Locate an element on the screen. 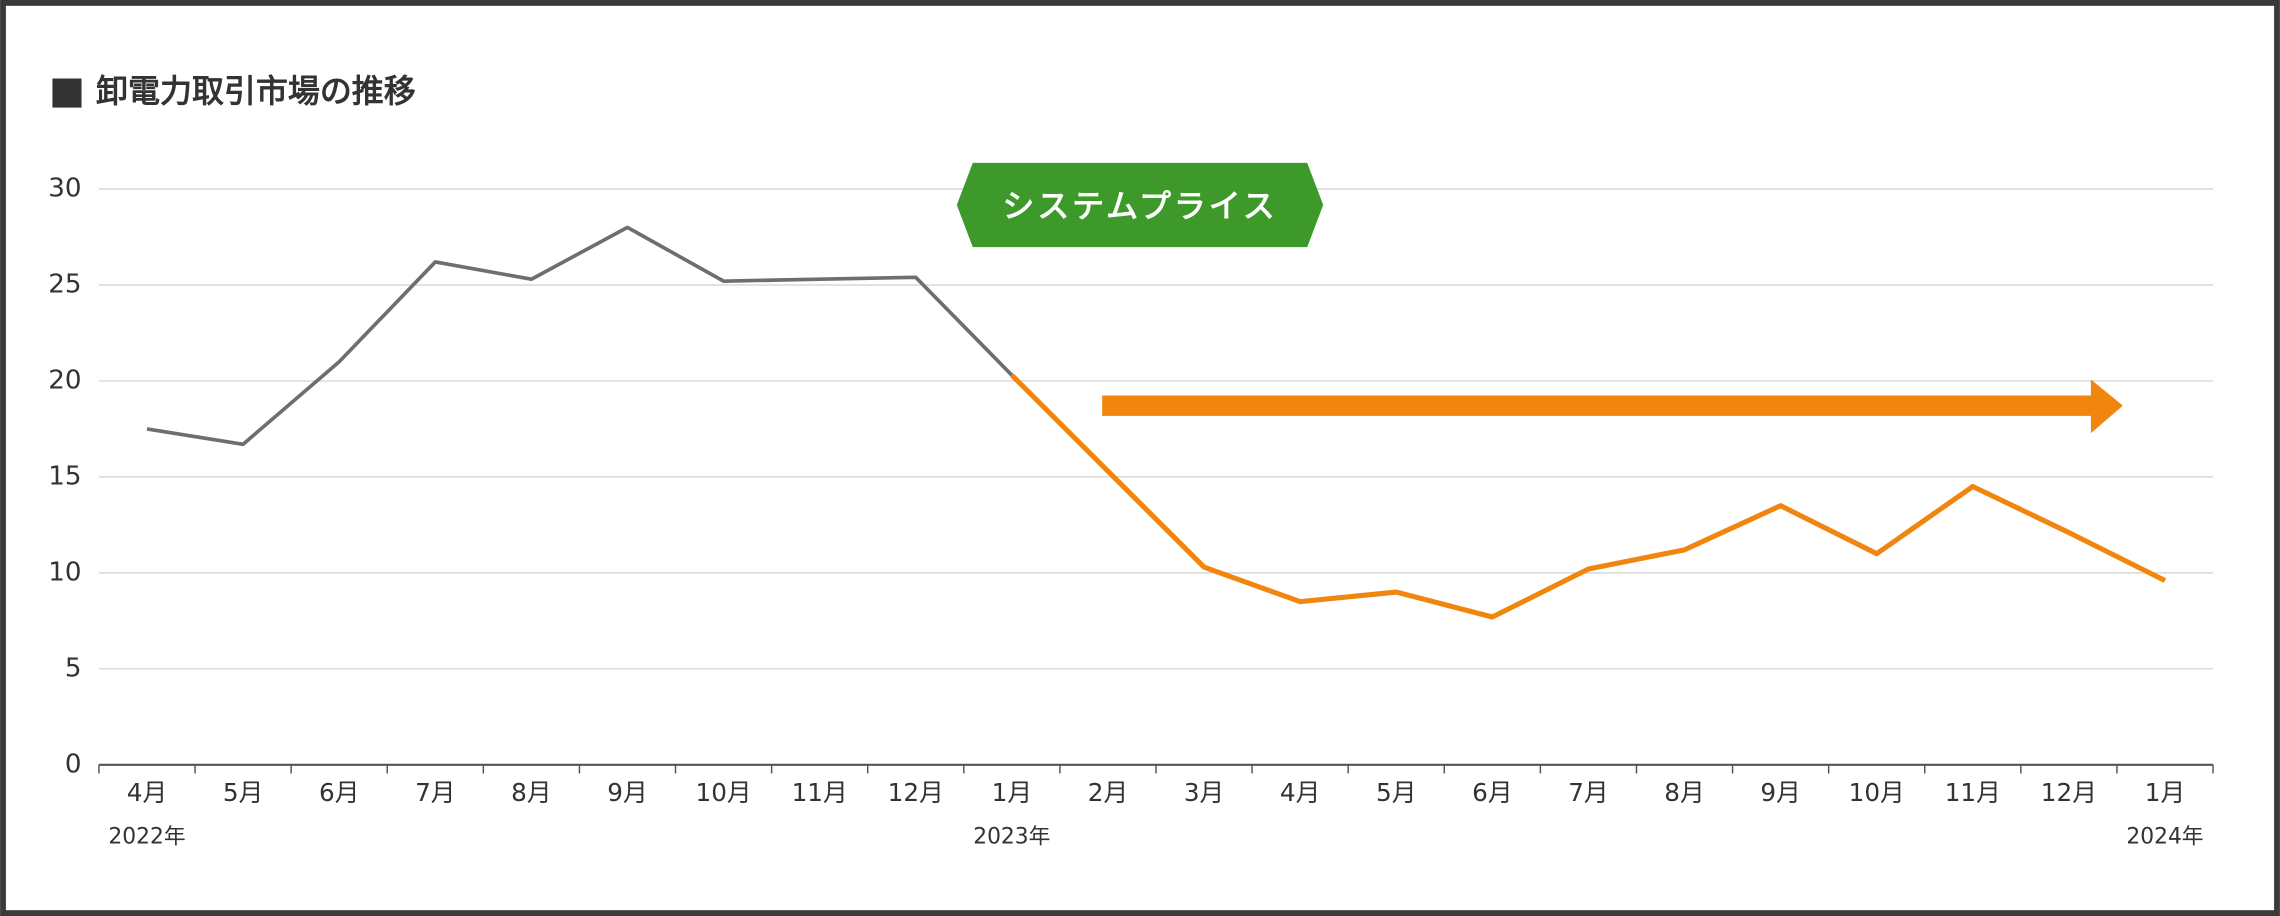 Image resolution: width=2280 pixels, height=916 pixels. y-tick-label: 10 is located at coordinates (64, 572).